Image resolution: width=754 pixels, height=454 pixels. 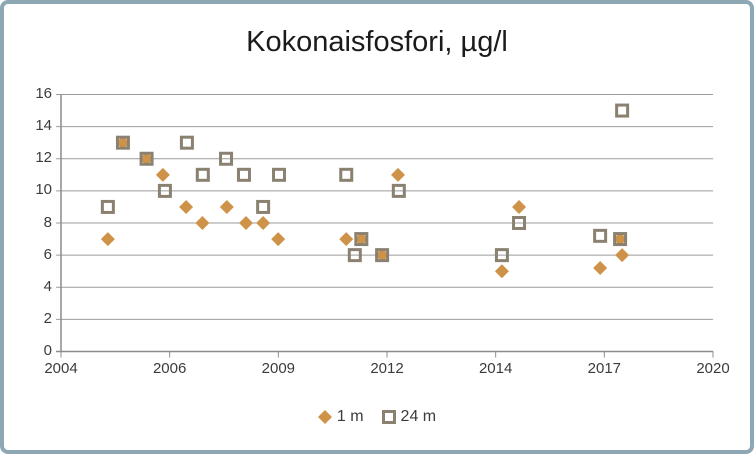 I want to click on legend-item-24m: 24 m, so click(x=409, y=417).